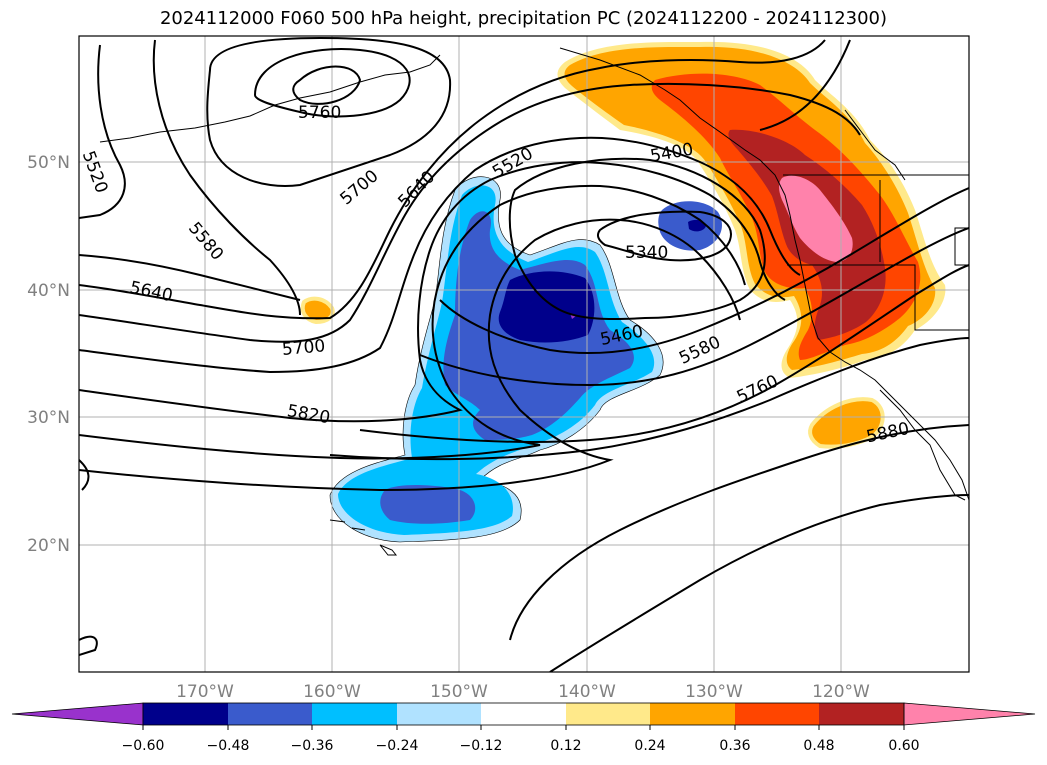 Image resolution: width=1047 pixels, height=765 pixels. What do you see at coordinates (646, 253) in the screenshot?
I see `contour-label: 5340` at bounding box center [646, 253].